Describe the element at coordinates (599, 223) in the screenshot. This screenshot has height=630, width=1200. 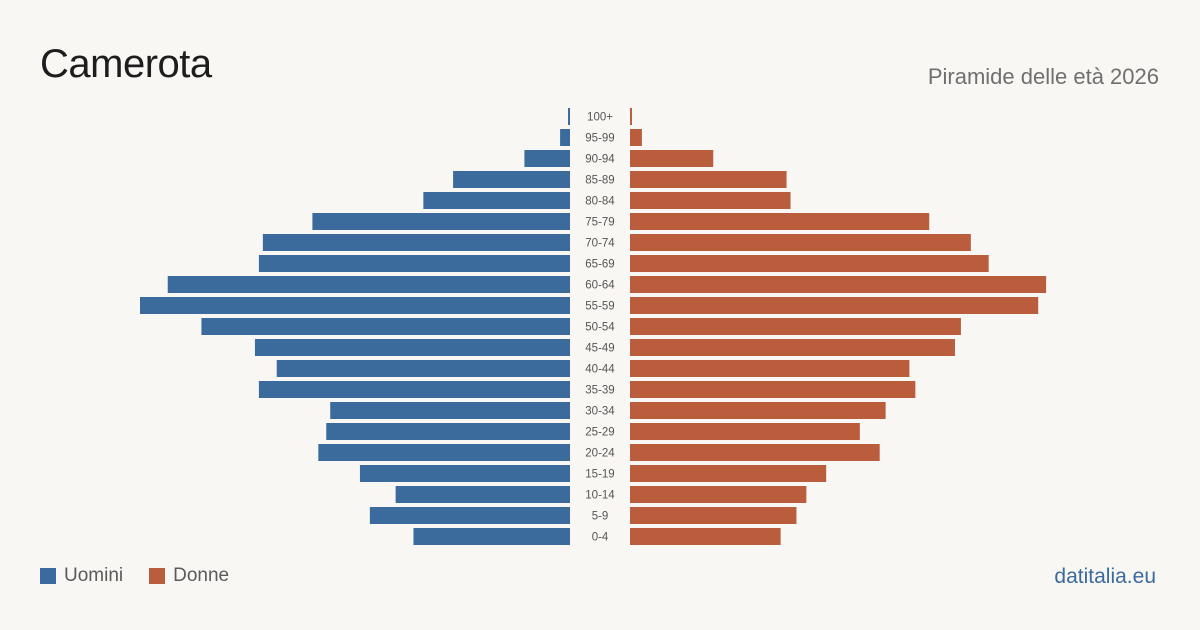
I see `age-label-75-79: 75-79` at that location.